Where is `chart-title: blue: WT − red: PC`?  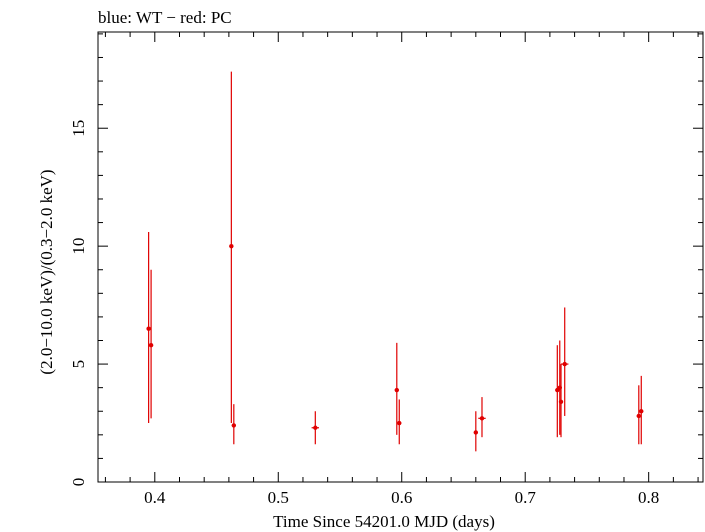 chart-title: blue: WT − red: PC is located at coordinates (165, 17).